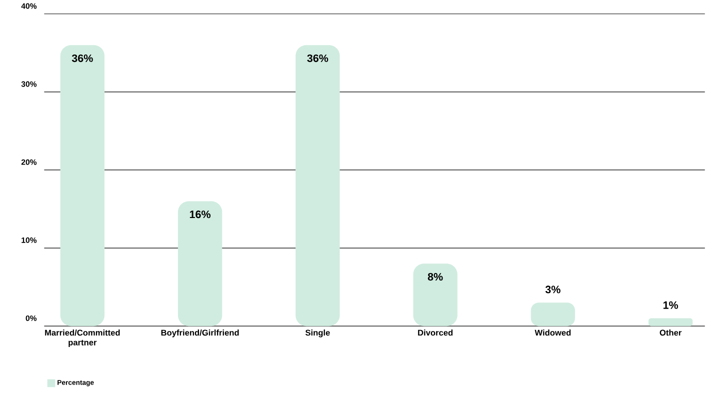 This screenshot has width=718, height=396. I want to click on data-label: 1%, so click(670, 305).